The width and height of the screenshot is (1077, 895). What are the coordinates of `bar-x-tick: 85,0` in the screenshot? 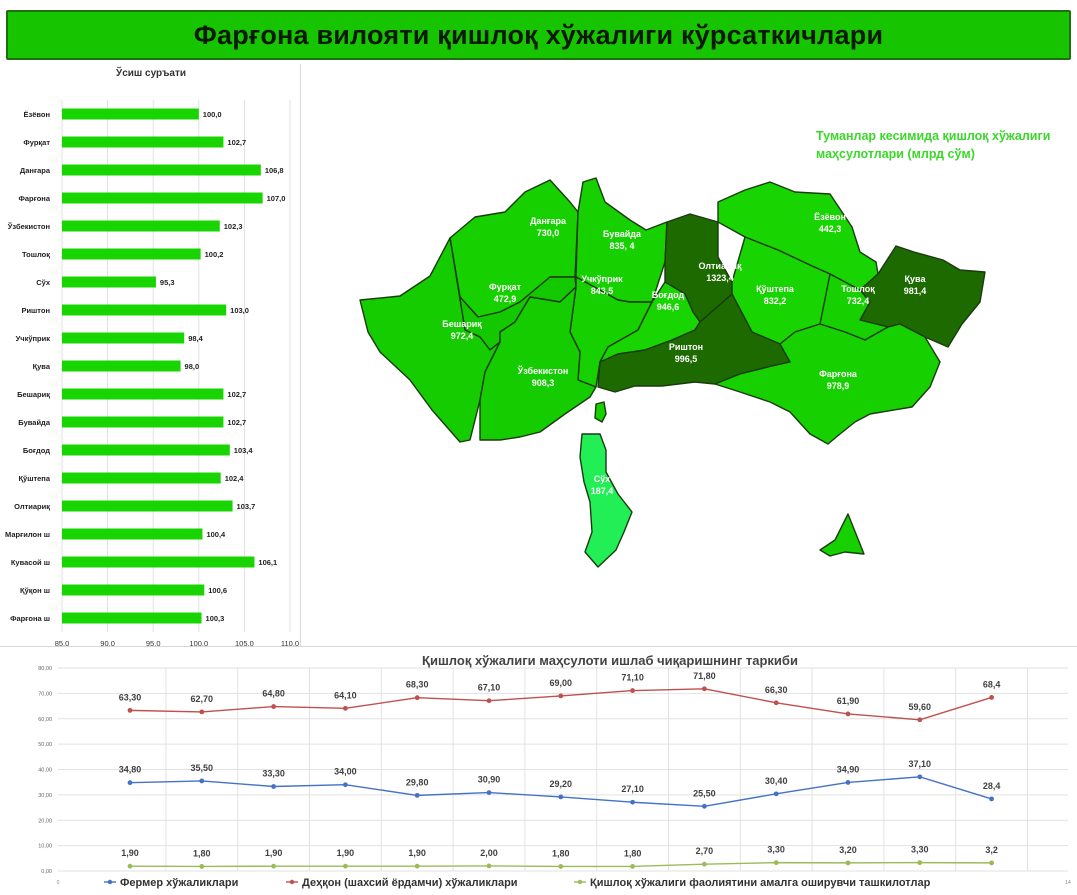 It's located at (62, 642).